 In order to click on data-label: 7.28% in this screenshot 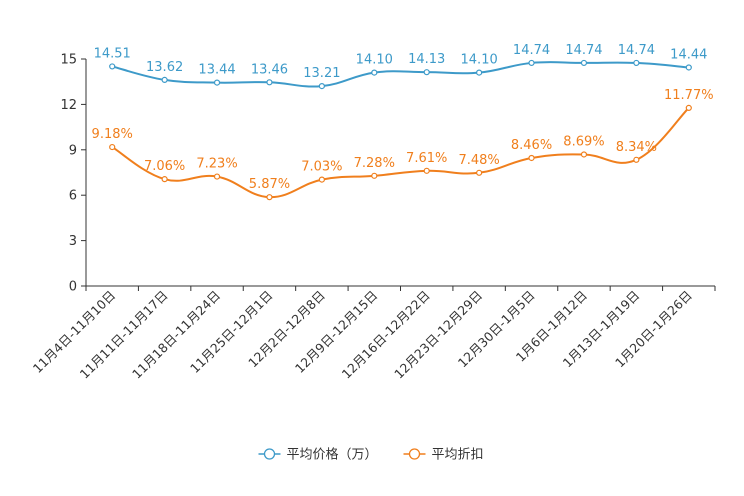, I will do `click(374, 163)`.